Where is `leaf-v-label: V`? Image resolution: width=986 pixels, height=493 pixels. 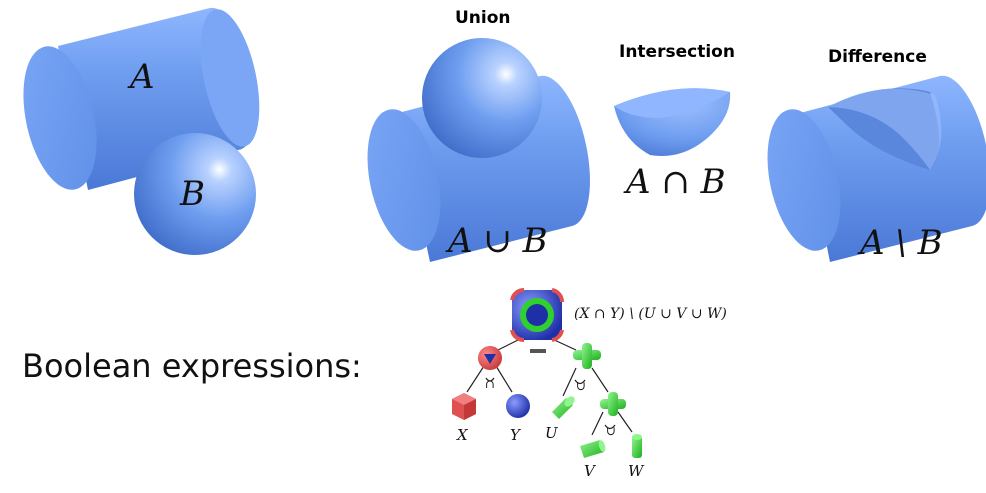
leaf-v-label: V is located at coordinates (590, 471).